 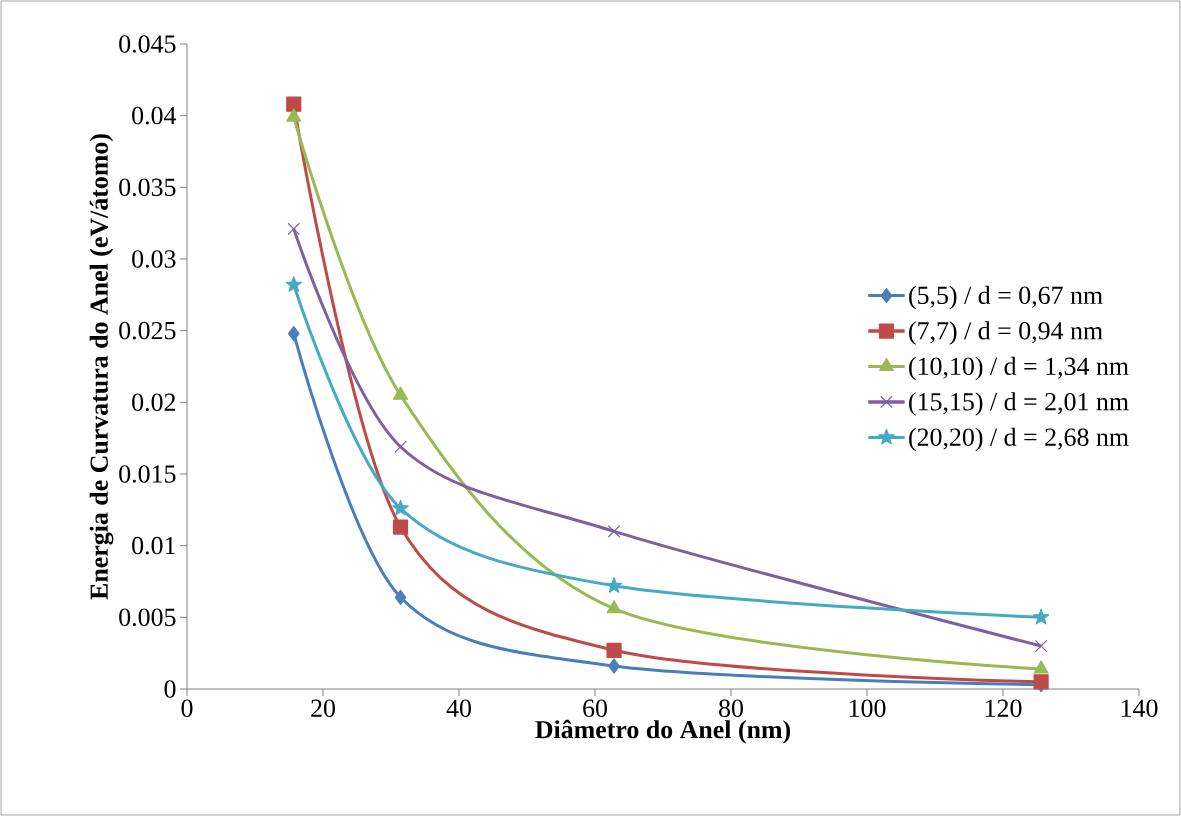 What do you see at coordinates (101, 367) in the screenshot?
I see `y-axis-title: Energia de Curvatura do Anel (eV/átomo)` at bounding box center [101, 367].